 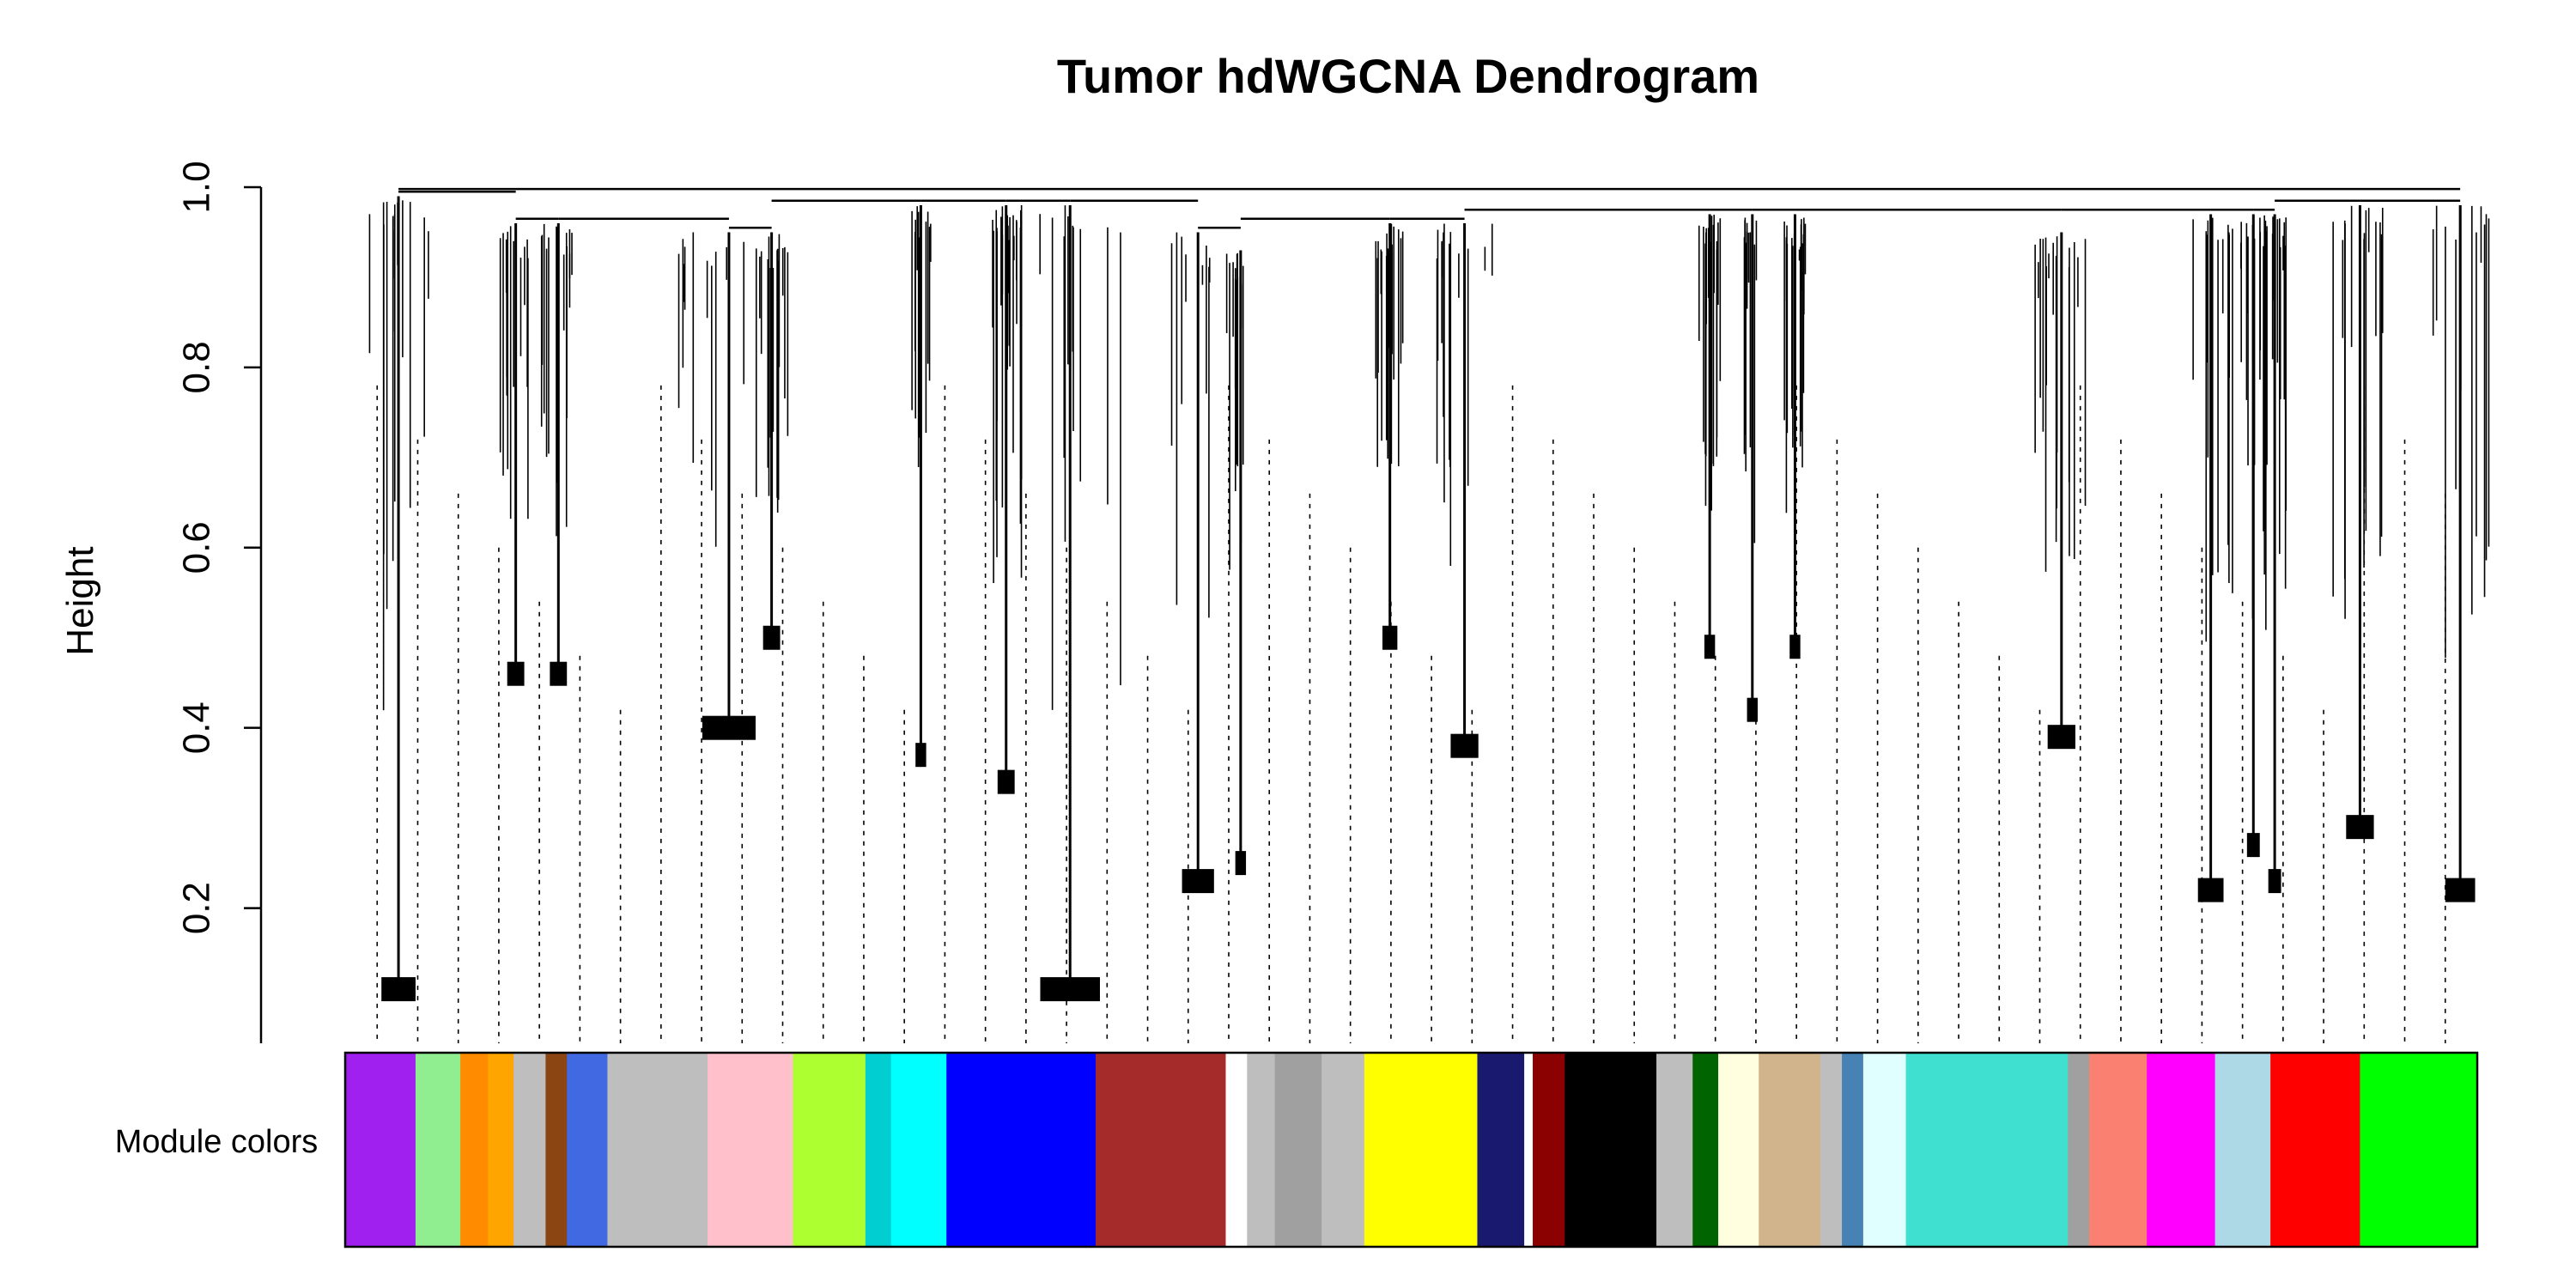 I want to click on module-color-bar-frame, so click(x=1411, y=1150).